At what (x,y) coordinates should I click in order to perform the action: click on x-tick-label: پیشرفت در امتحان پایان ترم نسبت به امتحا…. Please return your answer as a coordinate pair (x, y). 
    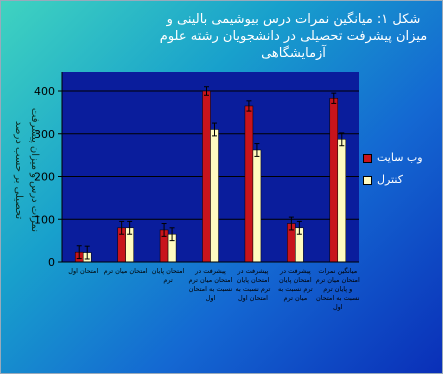
    Looking at the image, I should click on (253, 284).